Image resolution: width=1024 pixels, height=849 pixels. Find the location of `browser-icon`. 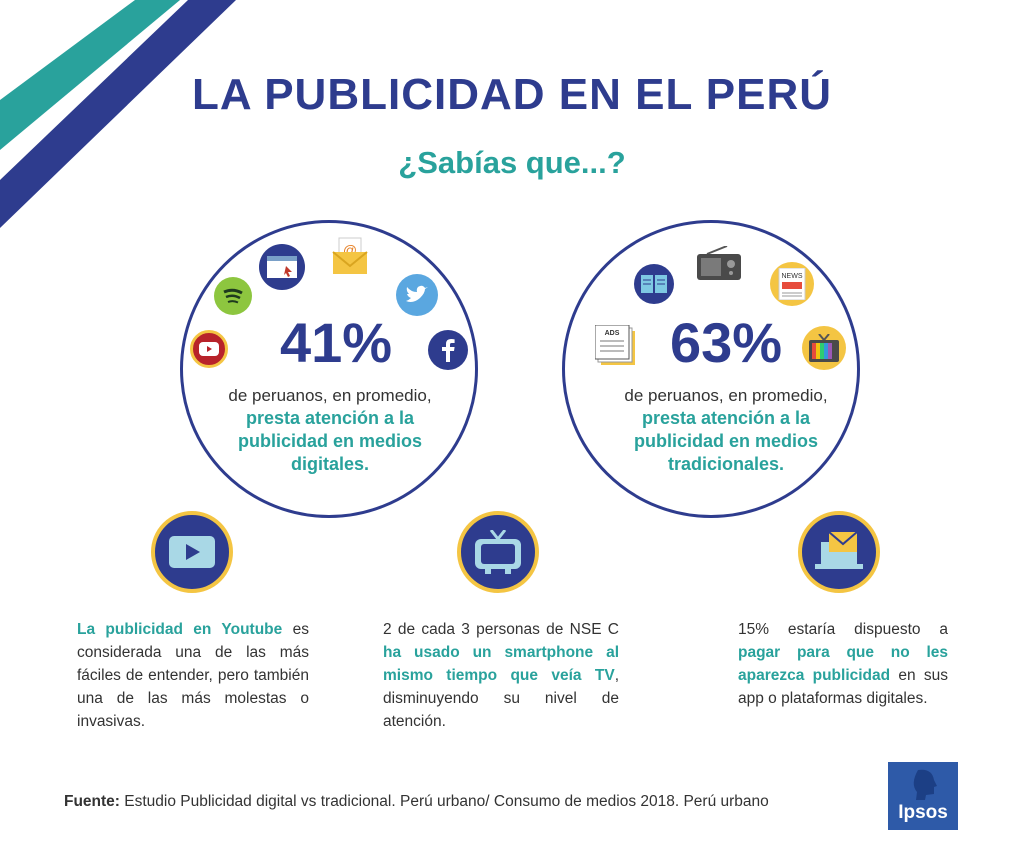

browser-icon is located at coordinates (282, 267).